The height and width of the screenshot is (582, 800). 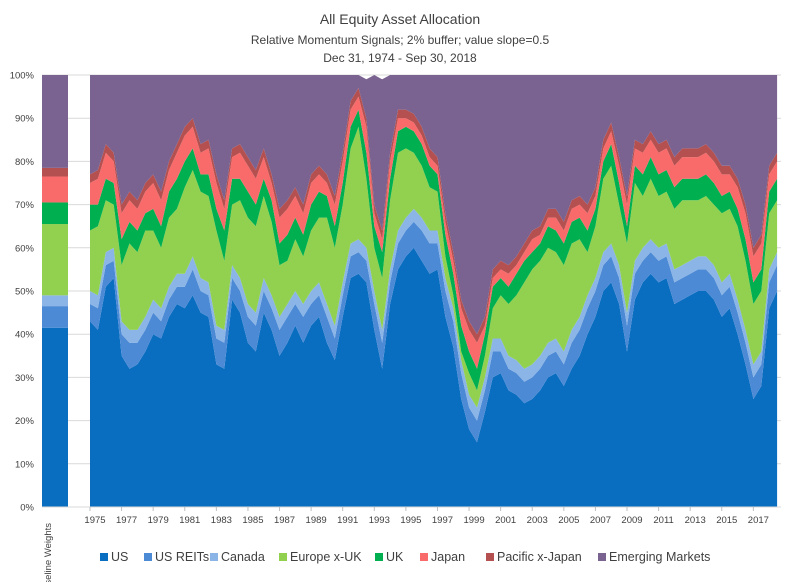 I want to click on y-tick-label: 20%, so click(x=25, y=421).